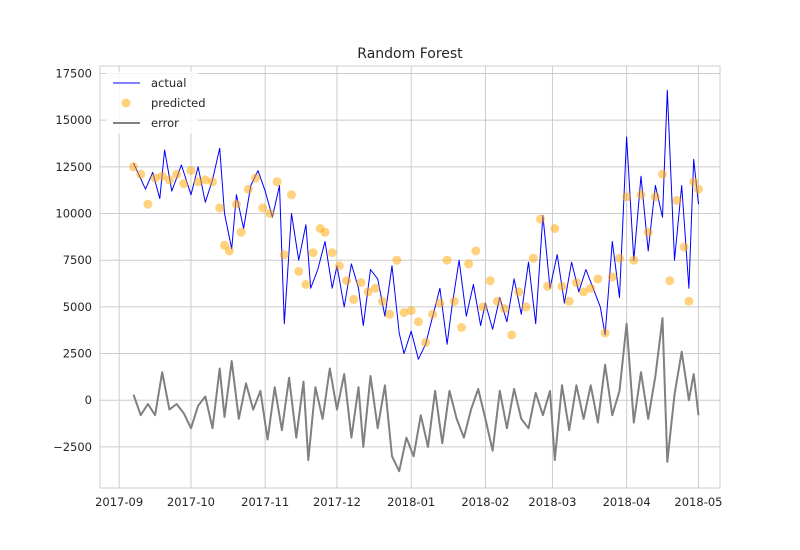  What do you see at coordinates (77, 354) in the screenshot?
I see `y-tick-label: 2500` at bounding box center [77, 354].